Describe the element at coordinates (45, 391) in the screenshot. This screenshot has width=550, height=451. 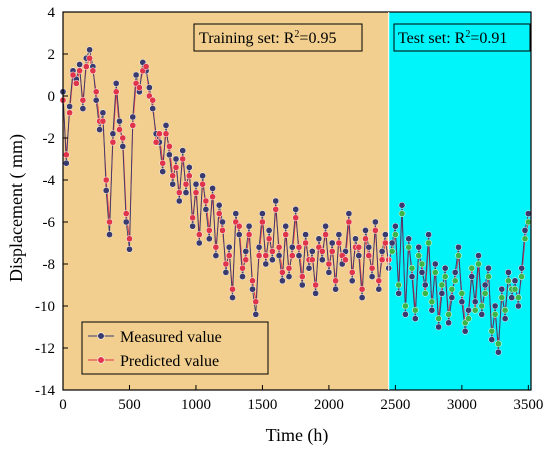
I see `y-tick-label: -14` at that location.